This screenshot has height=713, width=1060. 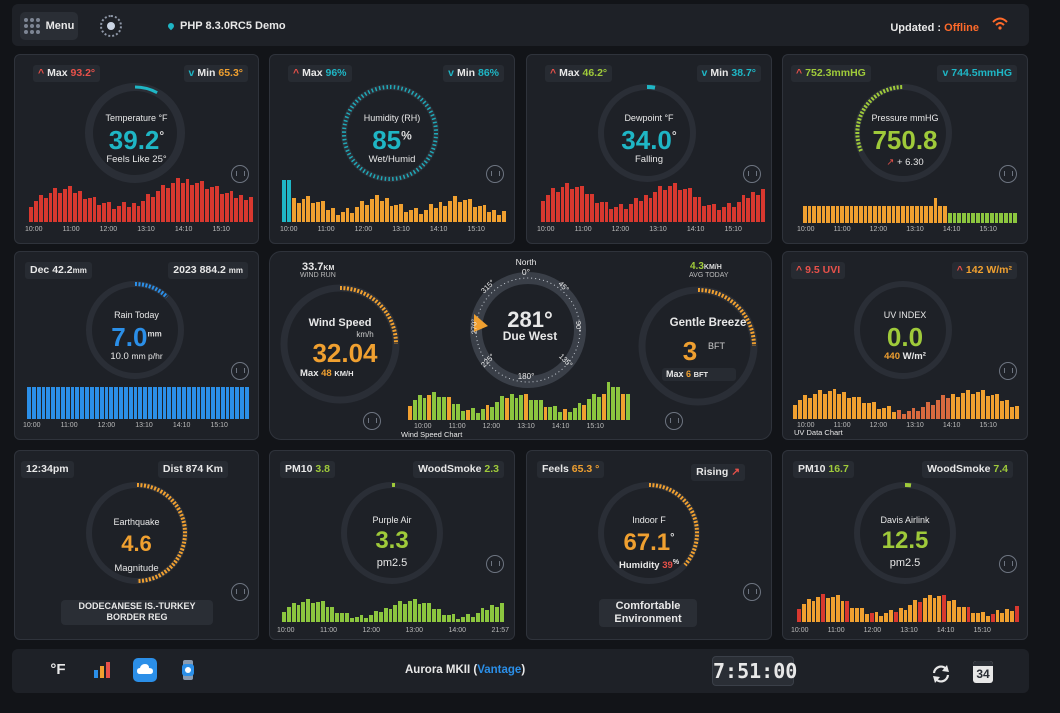 What do you see at coordinates (983, 672) in the screenshot?
I see `calendar-icon: 34` at bounding box center [983, 672].